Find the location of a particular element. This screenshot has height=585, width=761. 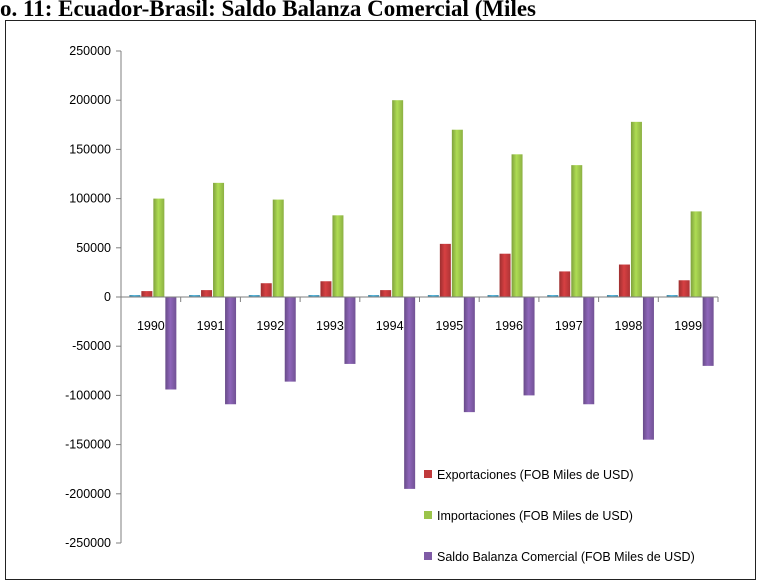

bar-series3-1997 is located at coordinates (577, 231).